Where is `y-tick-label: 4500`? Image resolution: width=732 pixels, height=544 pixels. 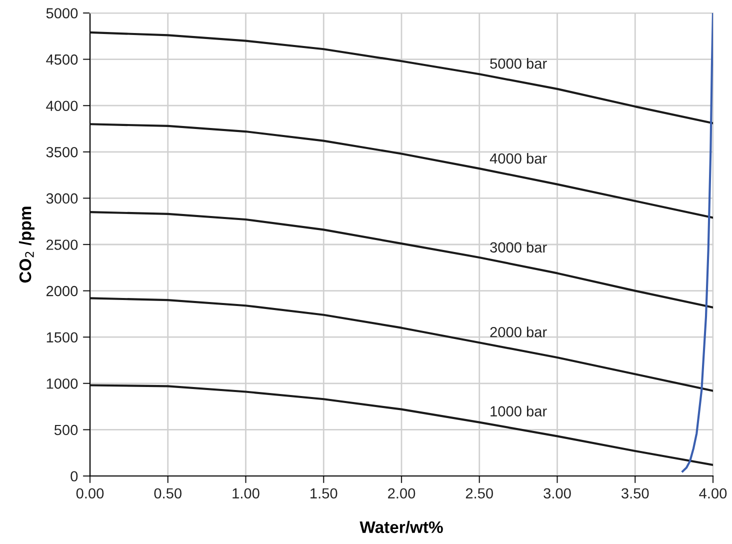 y-tick-label: 4500 is located at coordinates (62, 59).